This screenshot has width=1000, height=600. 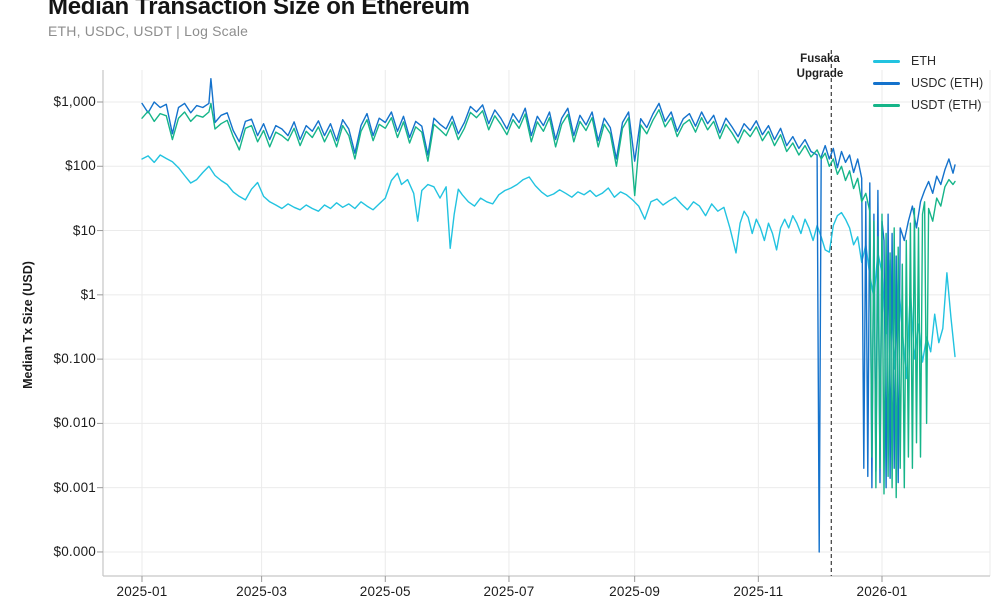 What do you see at coordinates (820, 74) in the screenshot?
I see `annotation-line2: Upgrade` at bounding box center [820, 74].